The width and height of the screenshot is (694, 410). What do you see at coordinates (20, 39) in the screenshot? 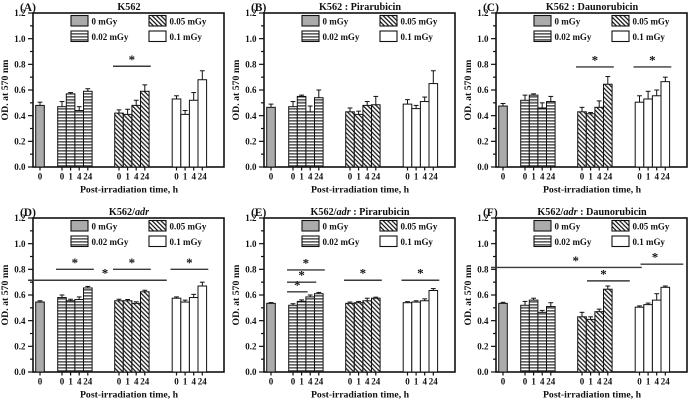
I see `y-tick-label: 1.0` at bounding box center [20, 39].